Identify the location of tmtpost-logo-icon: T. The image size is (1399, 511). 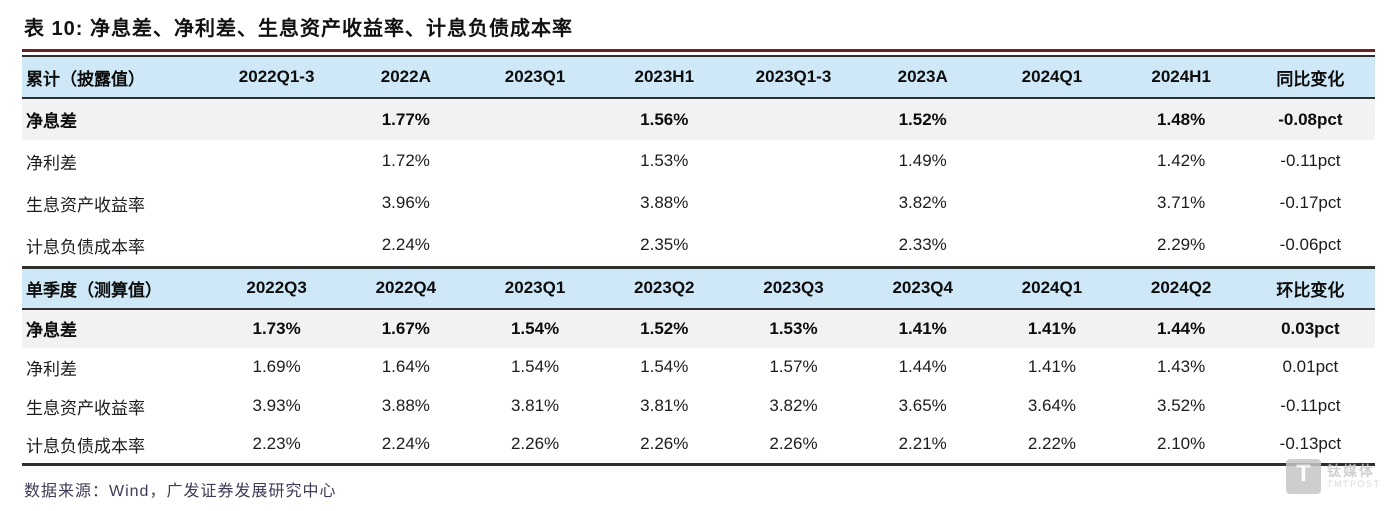
(1303, 476).